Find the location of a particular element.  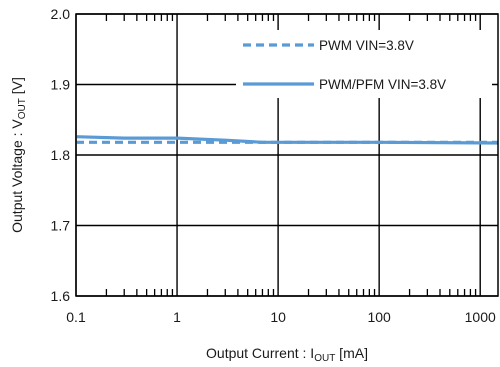

x-tick-label: 1000 is located at coordinates (480, 317).